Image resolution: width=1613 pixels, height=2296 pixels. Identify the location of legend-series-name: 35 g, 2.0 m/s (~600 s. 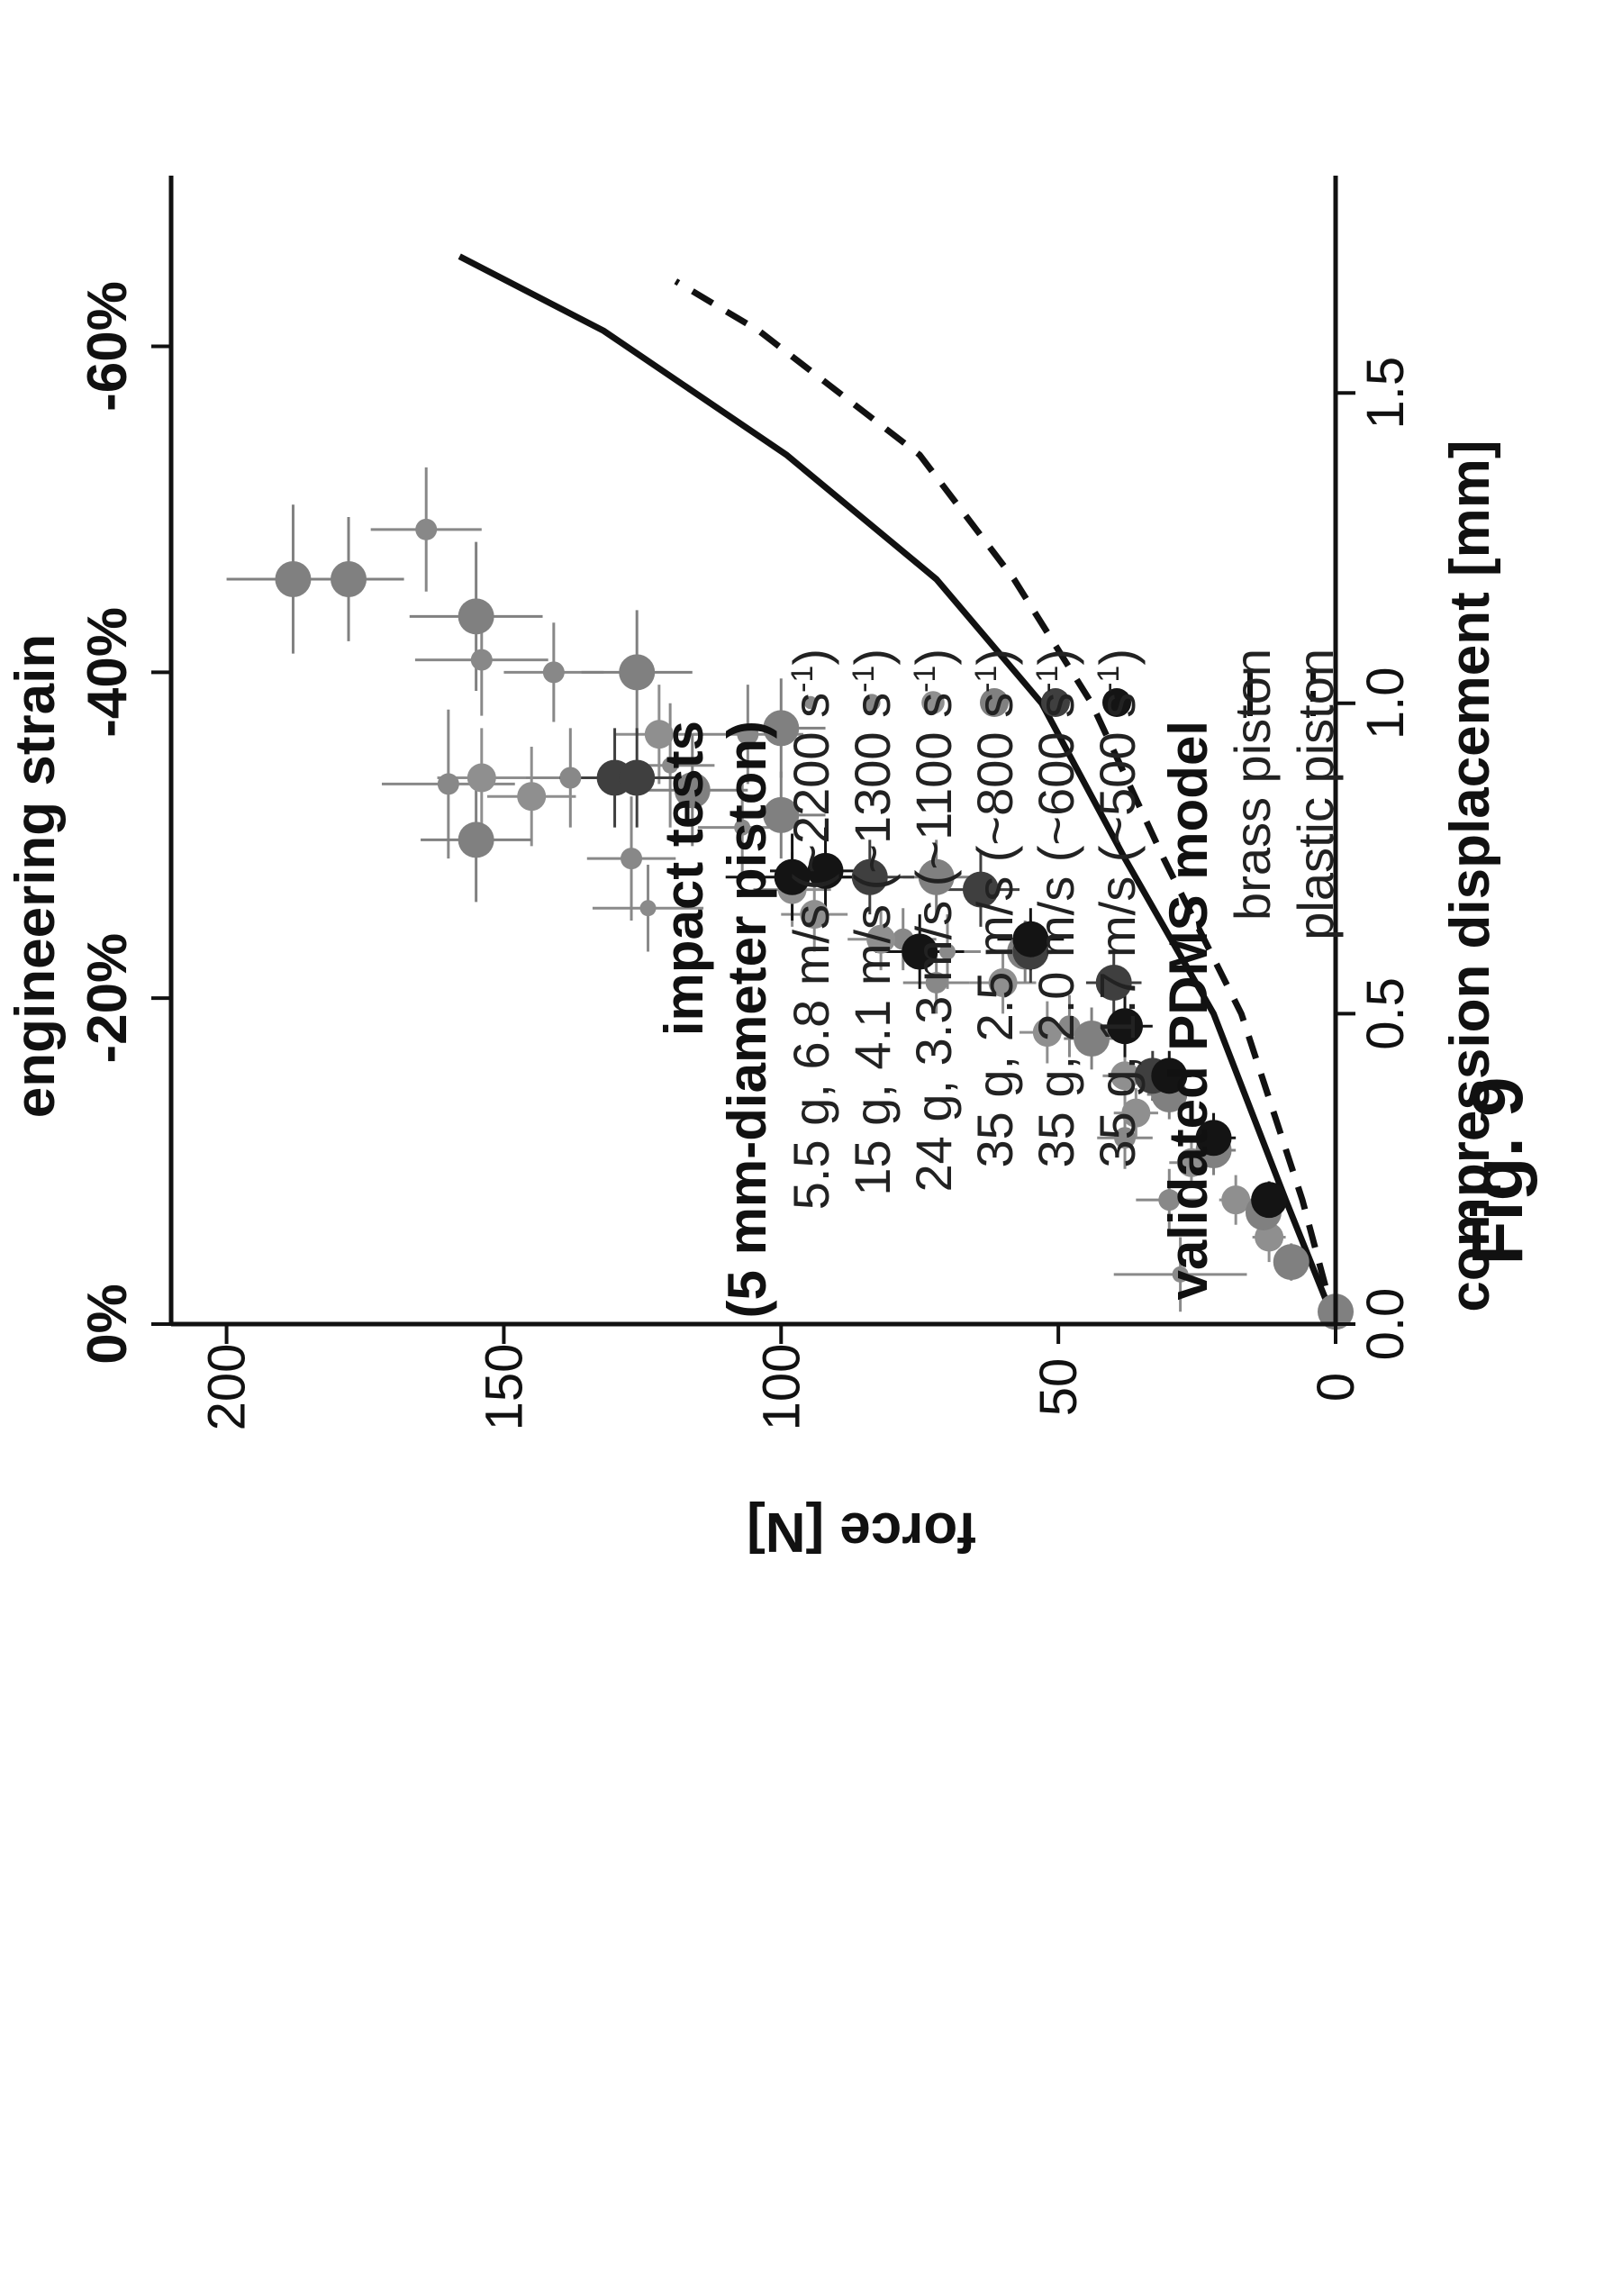
(1056, 930).